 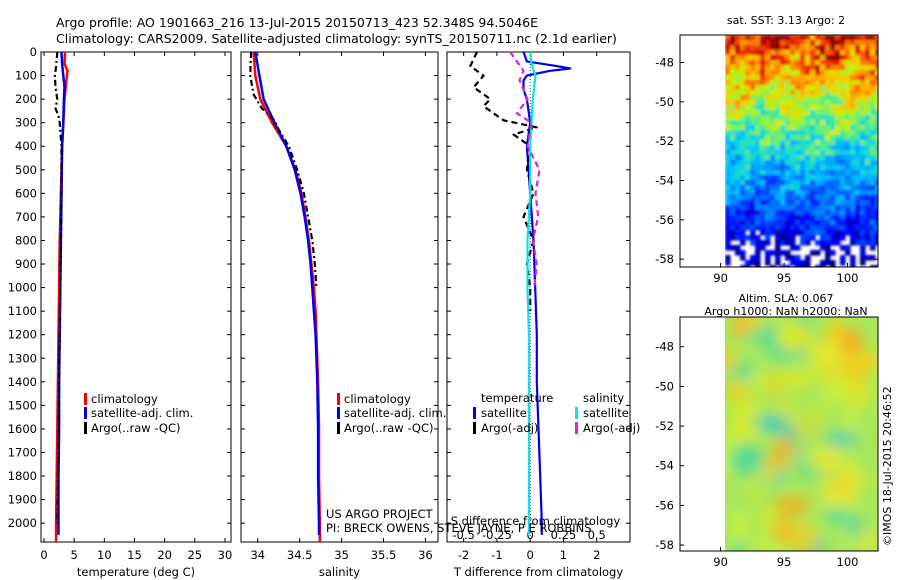 I want to click on y-tick-label: 1000, so click(x=22, y=288).